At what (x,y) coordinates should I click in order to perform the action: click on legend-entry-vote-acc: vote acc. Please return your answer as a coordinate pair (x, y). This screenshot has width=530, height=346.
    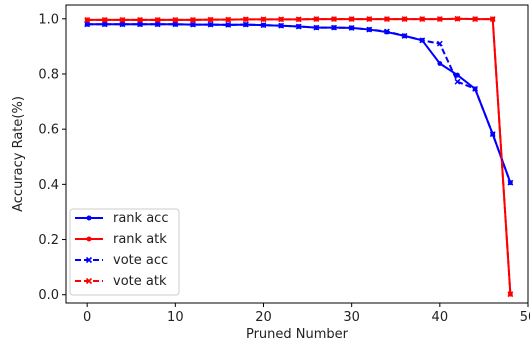
    Looking at the image, I should click on (121, 260).